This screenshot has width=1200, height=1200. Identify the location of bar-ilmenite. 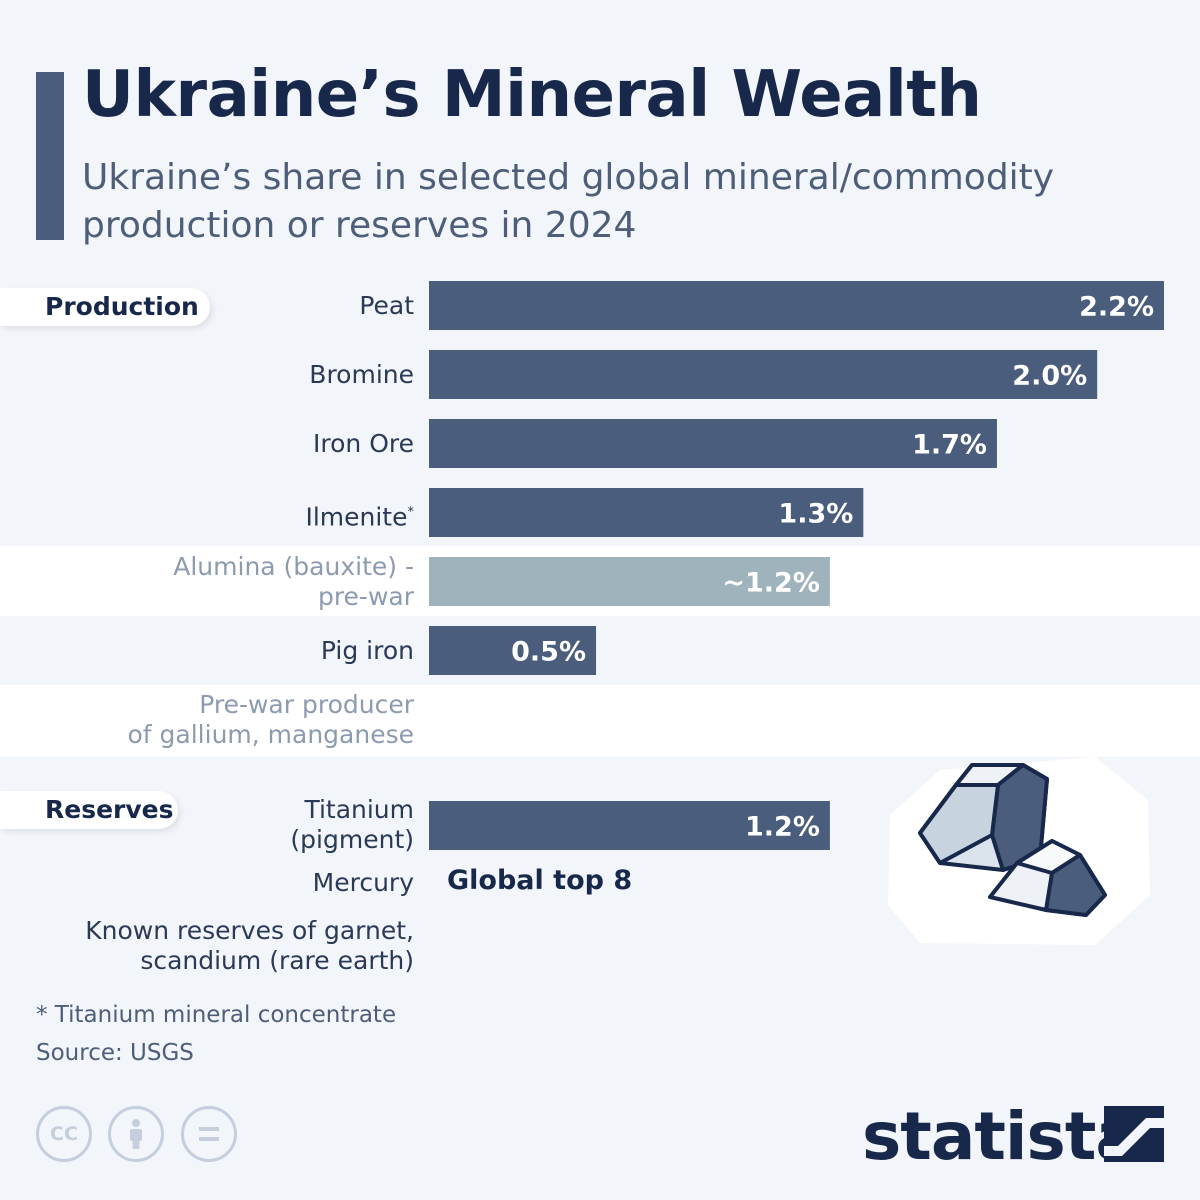
(646, 512).